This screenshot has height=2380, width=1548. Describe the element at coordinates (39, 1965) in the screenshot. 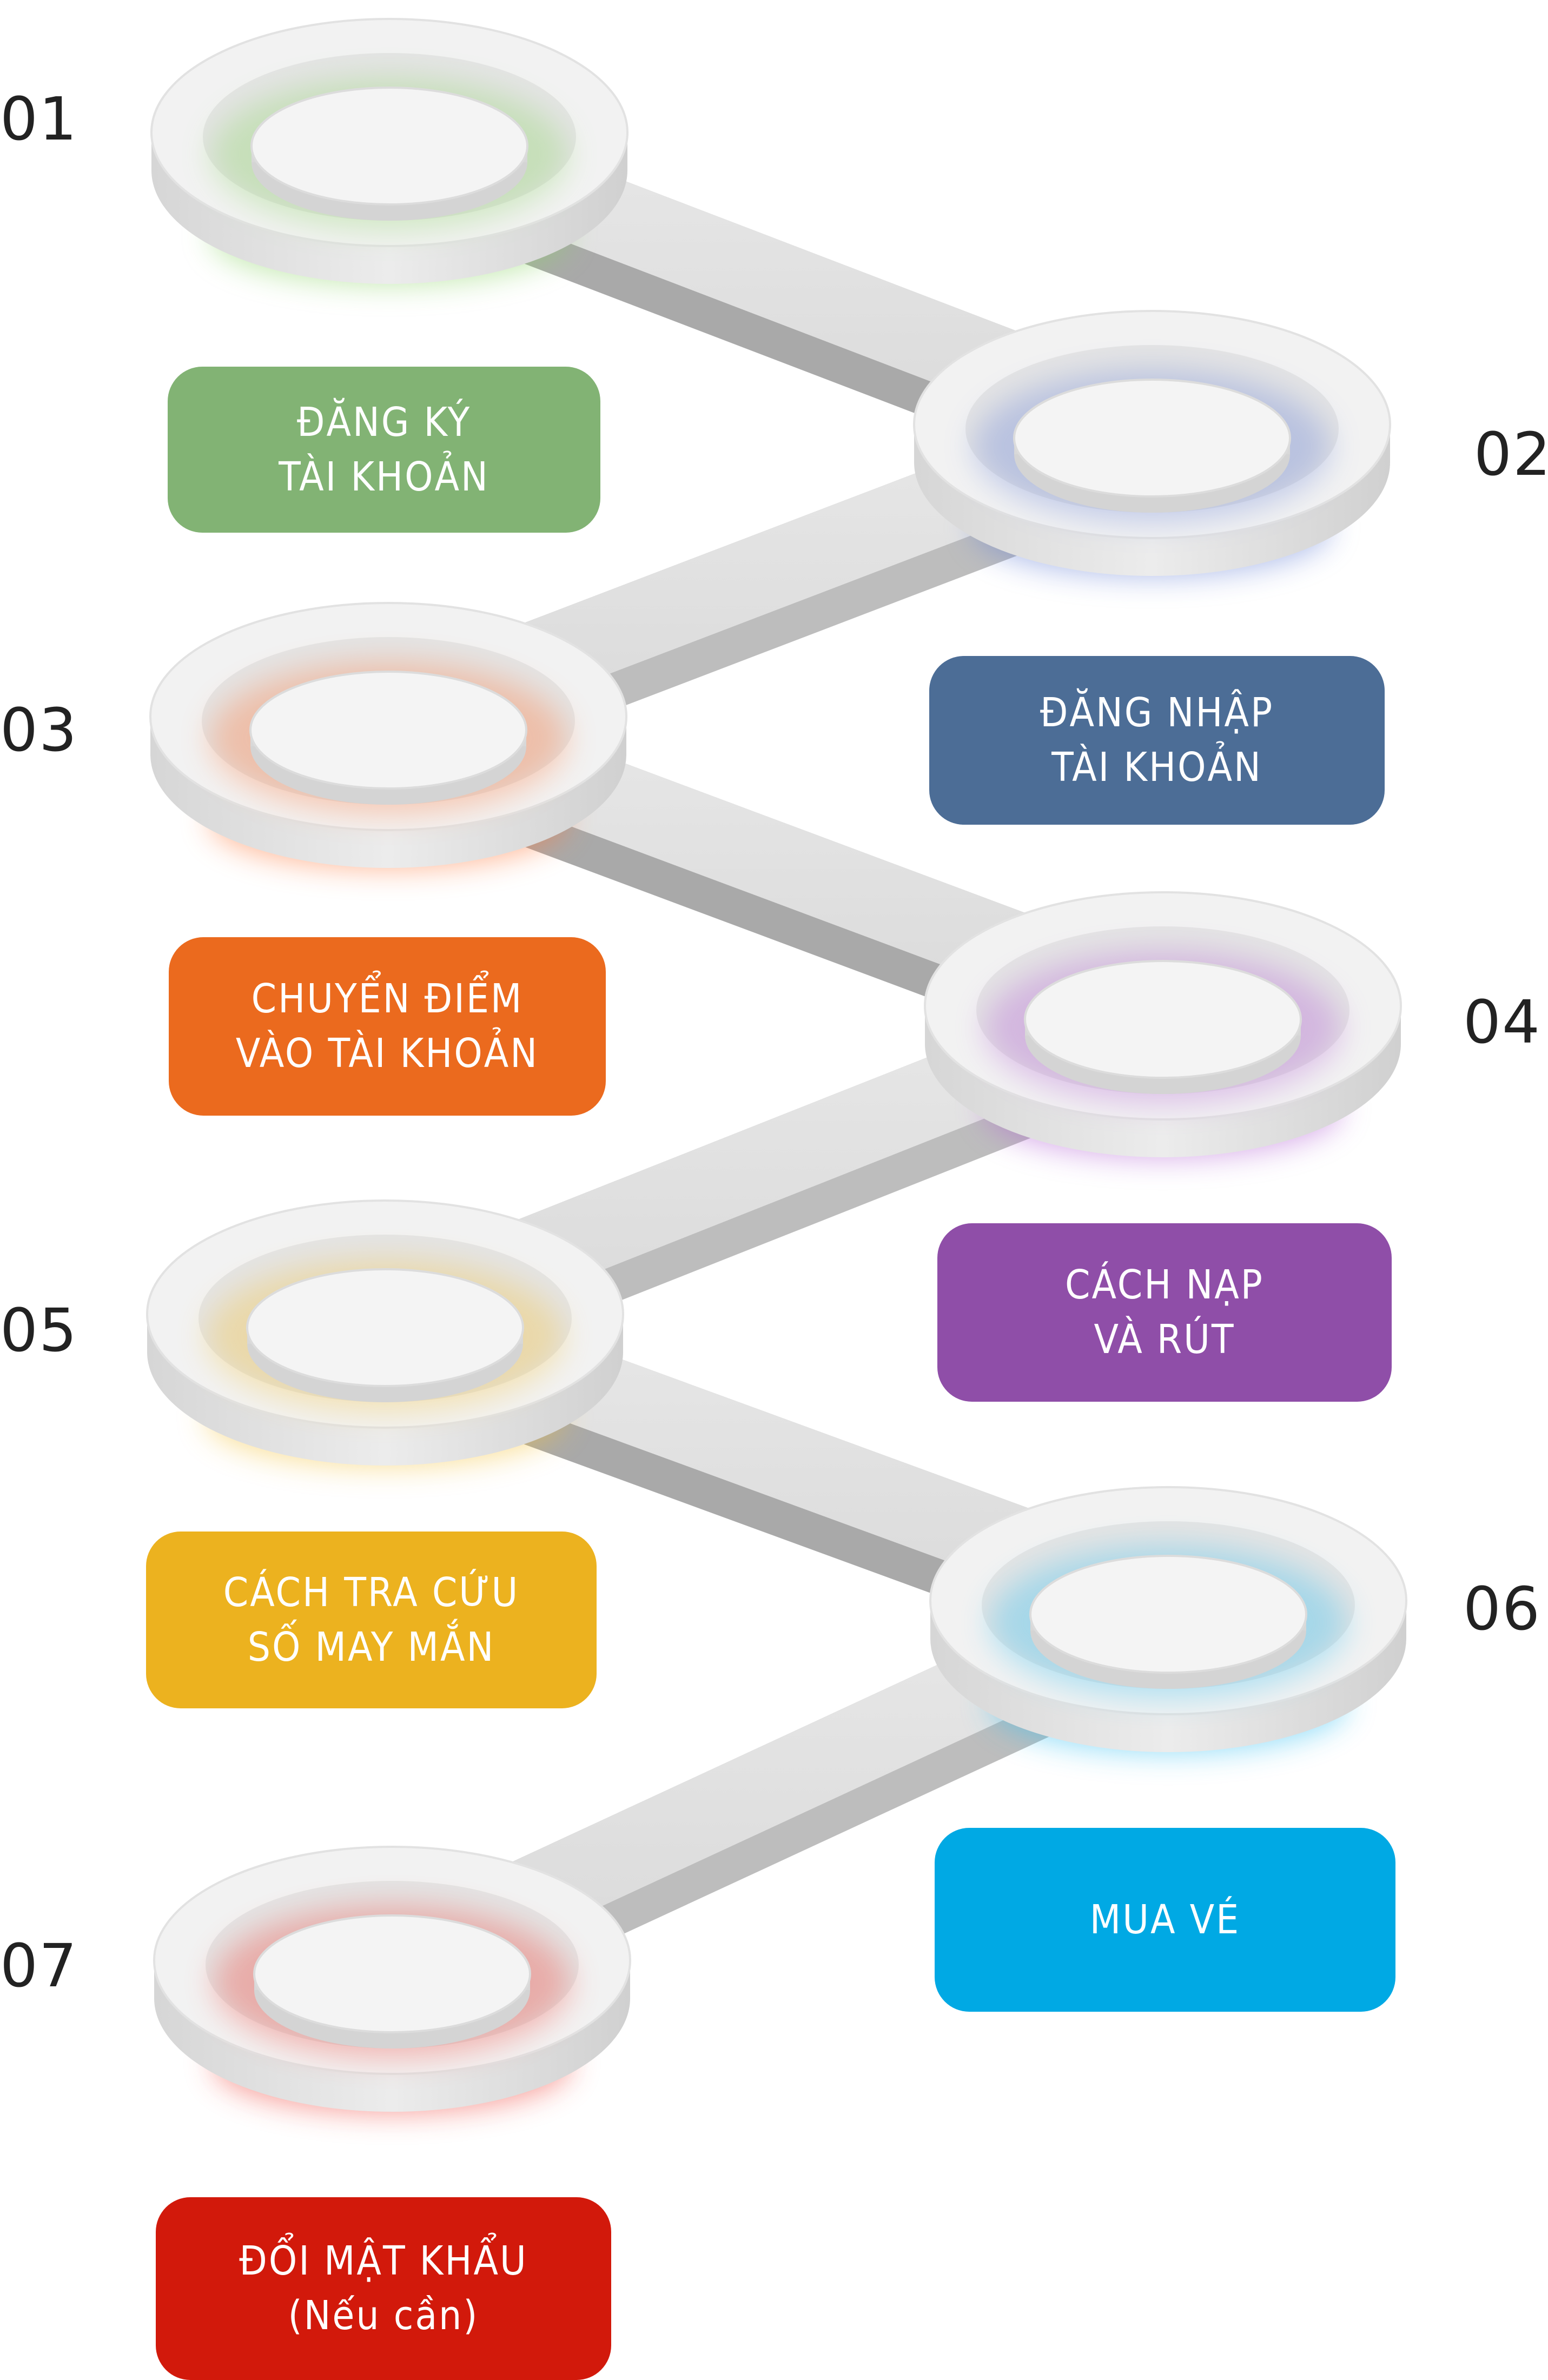

I see `step-number-07: 07` at that location.